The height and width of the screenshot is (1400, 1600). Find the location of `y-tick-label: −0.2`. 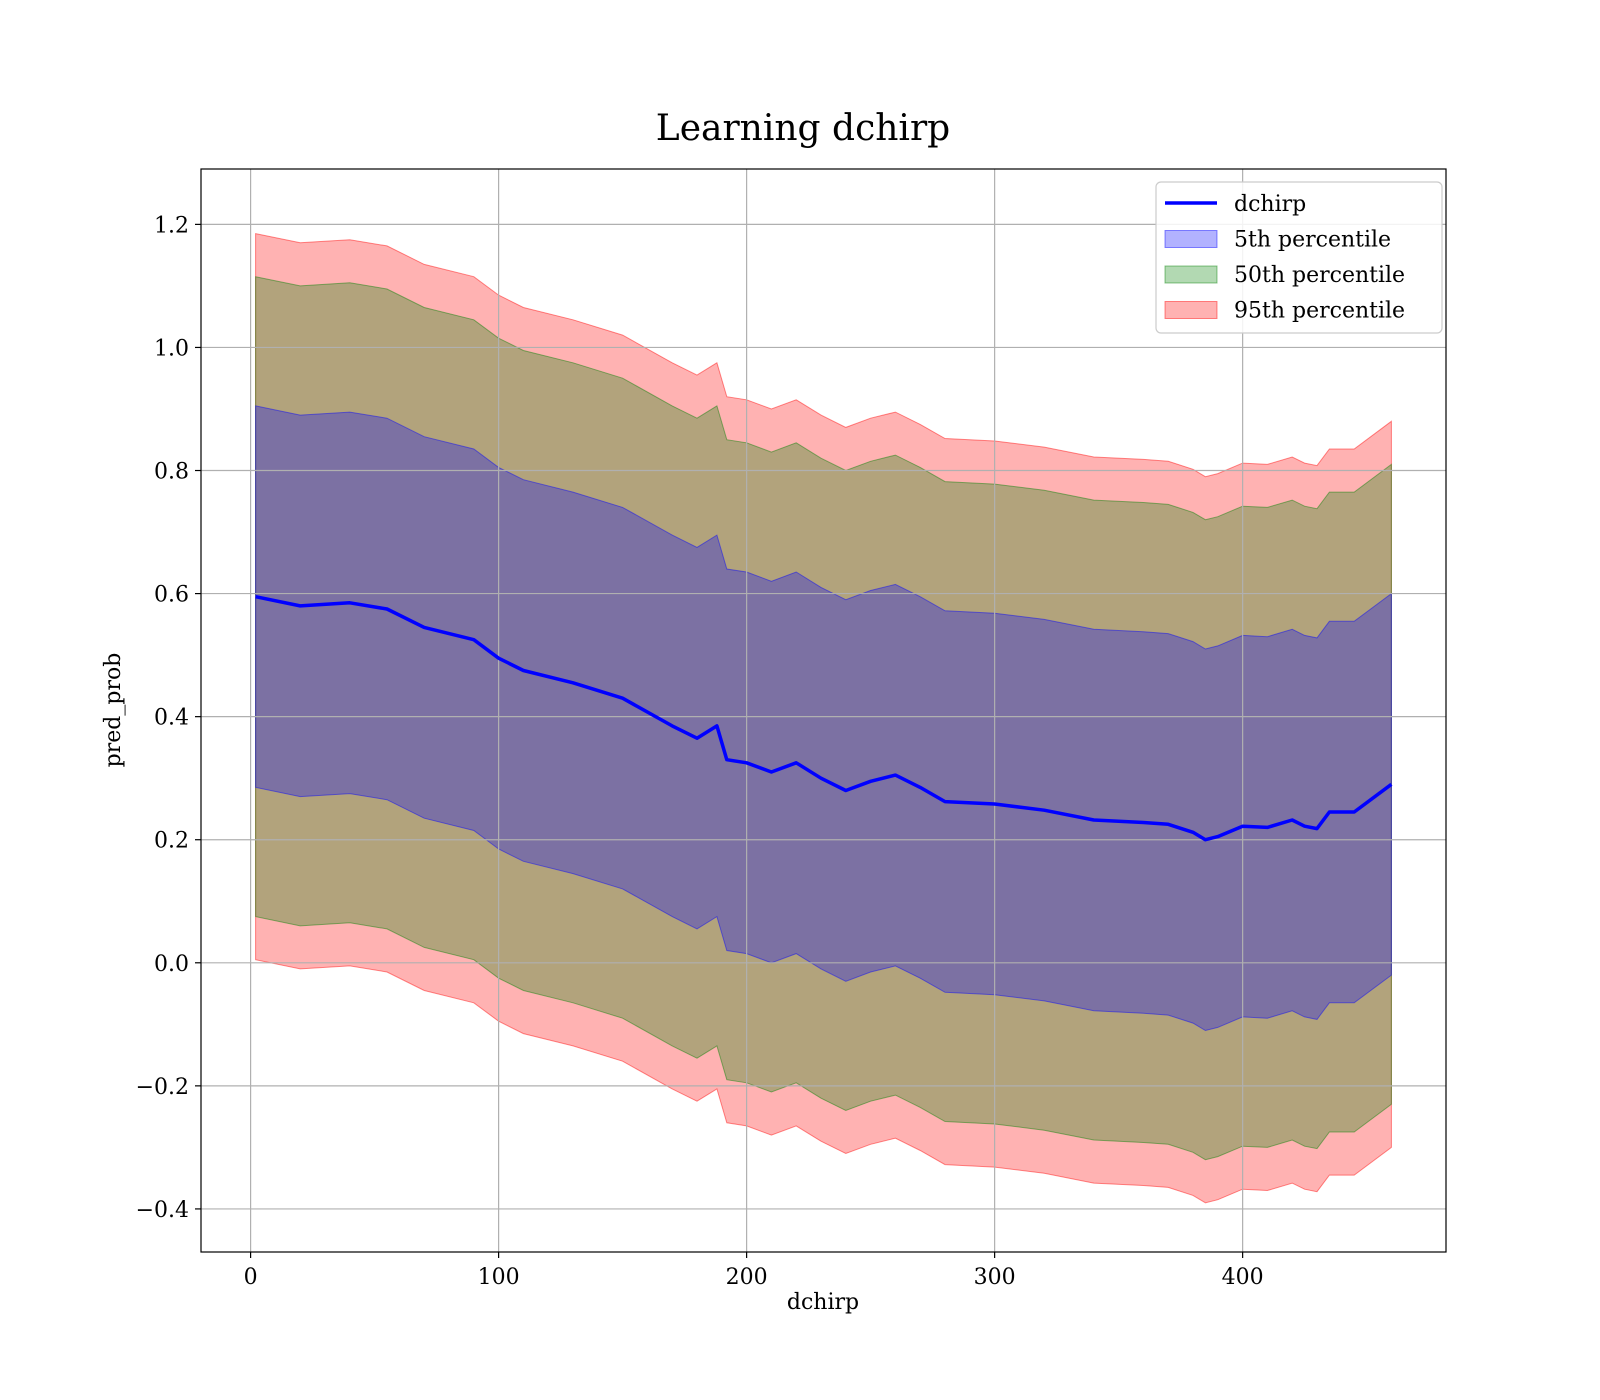

y-tick-label: −0.2 is located at coordinates (162, 1087).